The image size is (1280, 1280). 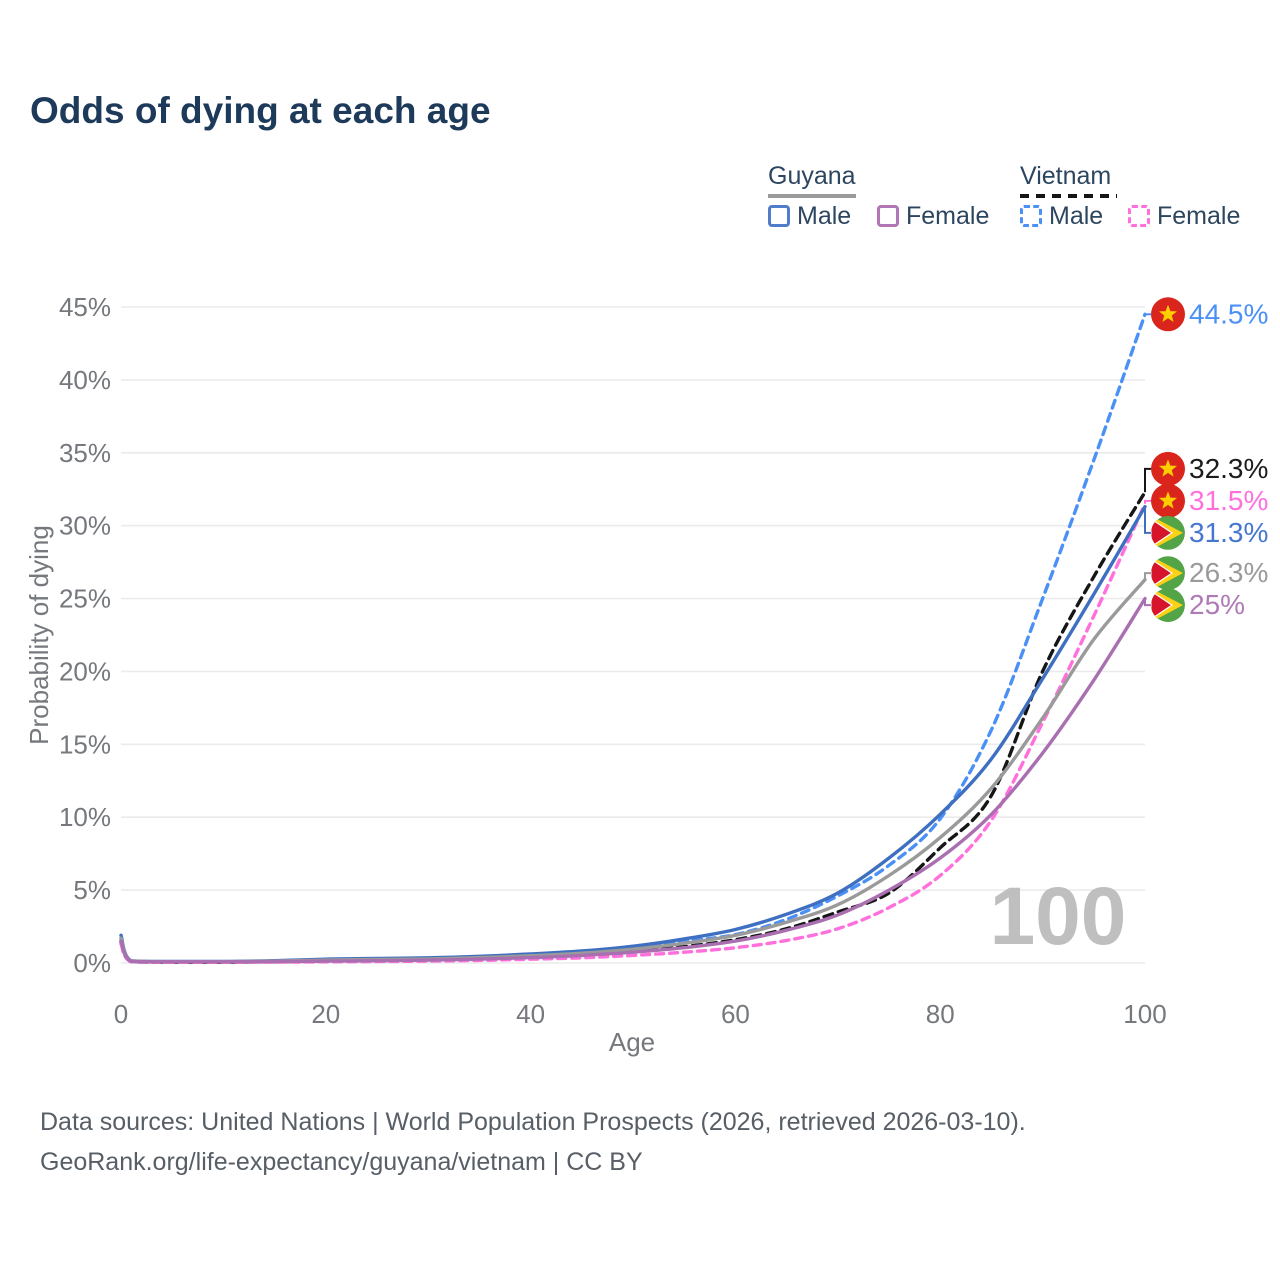 I want to click on y-tick-label: 20%, so click(x=85, y=671).